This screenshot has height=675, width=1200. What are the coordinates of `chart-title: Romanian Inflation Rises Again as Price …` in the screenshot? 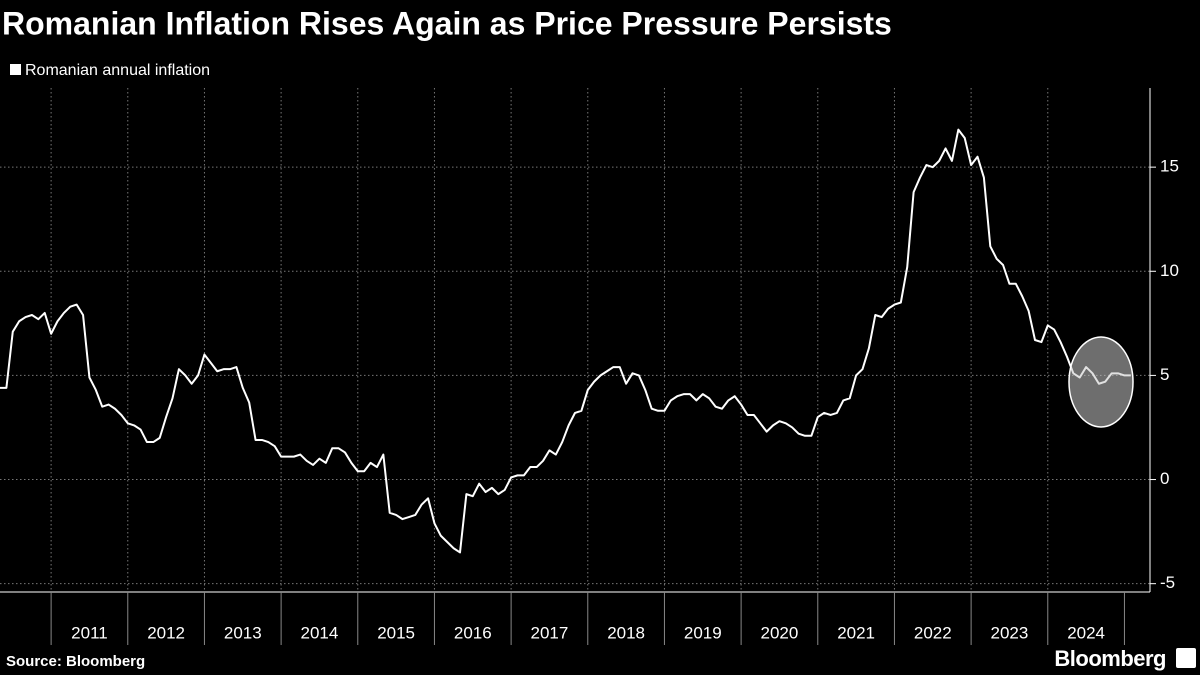 It's located at (447, 23).